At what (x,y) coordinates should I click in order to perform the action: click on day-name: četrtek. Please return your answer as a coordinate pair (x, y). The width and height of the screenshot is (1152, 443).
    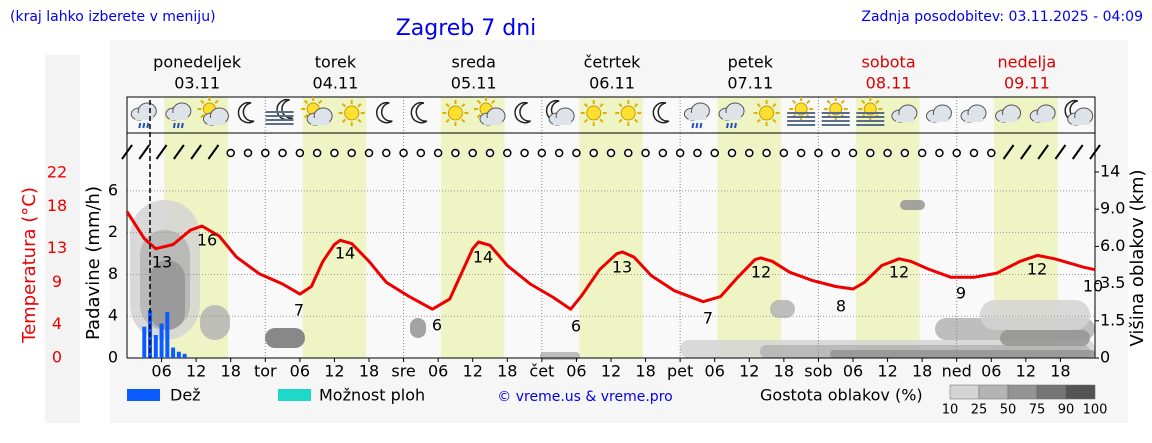
    Looking at the image, I should click on (613, 62).